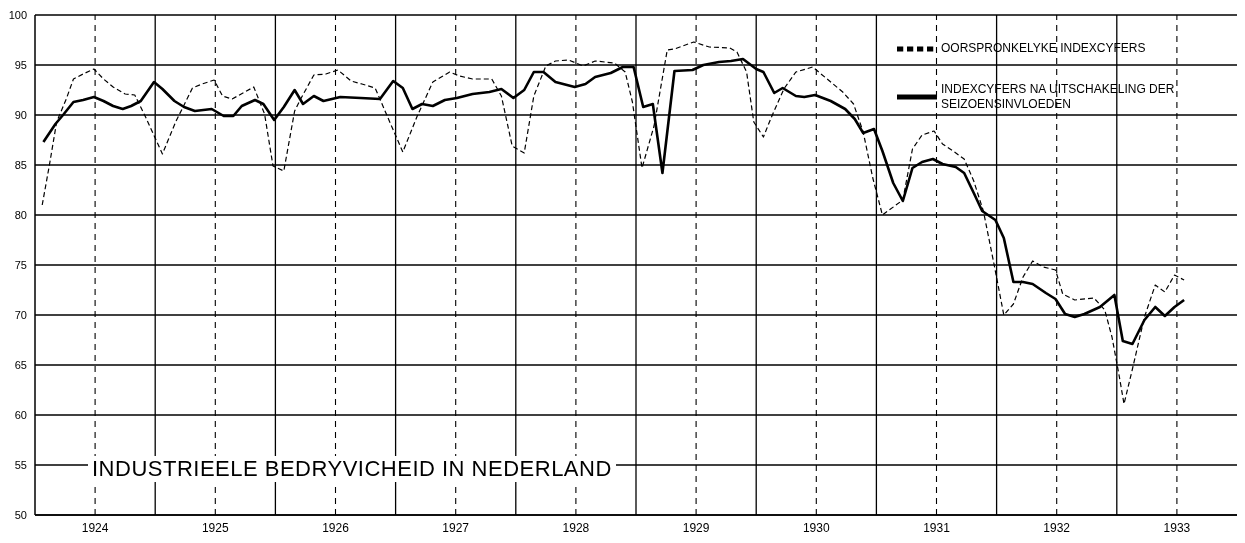 Image resolution: width=1245 pixels, height=543 pixels. I want to click on x-tick-label: 1925, so click(215, 527).